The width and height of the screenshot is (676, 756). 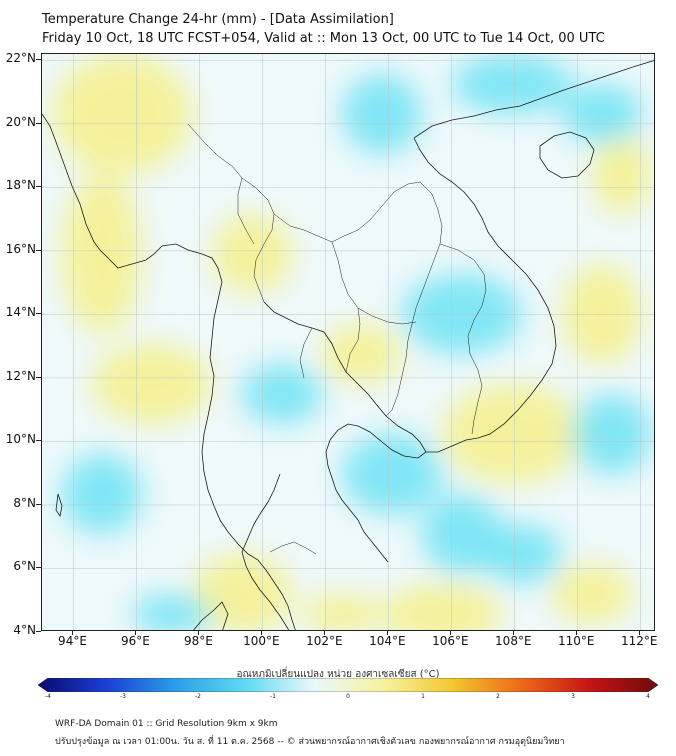 What do you see at coordinates (423, 696) in the screenshot?
I see `colorbar-tick-label: 1` at bounding box center [423, 696].